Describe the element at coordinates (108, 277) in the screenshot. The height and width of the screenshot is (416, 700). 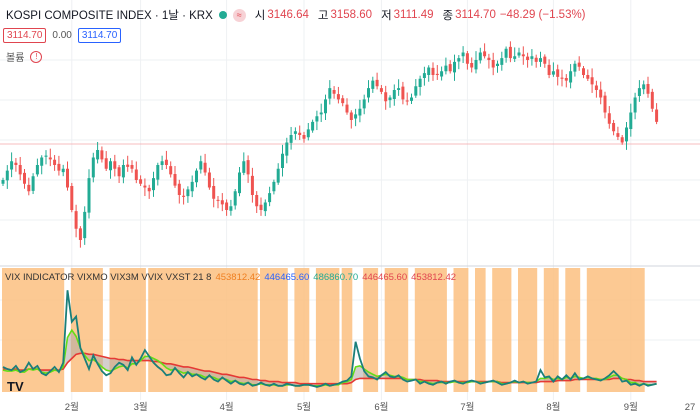
I see `indicator-name: VIX INDICATOR VIXMO VIX3M VVIX VXST 21 8` at that location.